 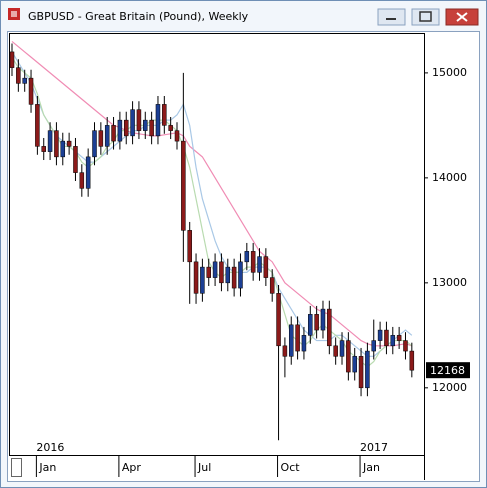 I want to click on maximize-button, so click(x=425, y=17).